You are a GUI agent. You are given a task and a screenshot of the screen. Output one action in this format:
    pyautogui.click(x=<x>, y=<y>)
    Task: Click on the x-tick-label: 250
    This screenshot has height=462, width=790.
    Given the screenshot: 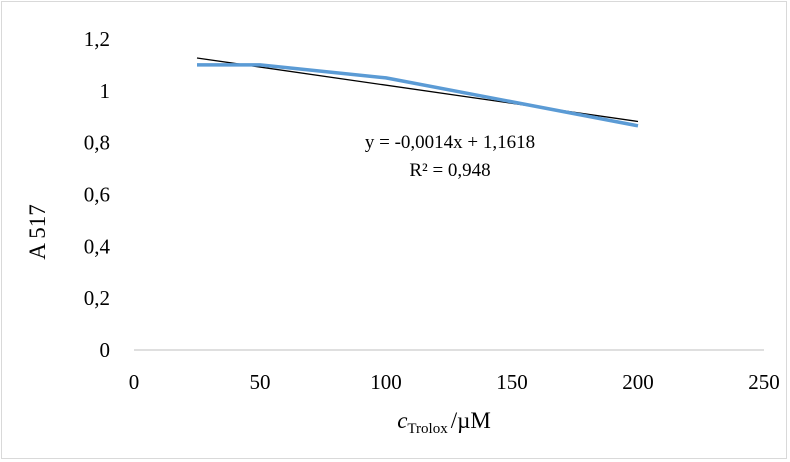 What is the action you would take?
    pyautogui.click(x=764, y=382)
    